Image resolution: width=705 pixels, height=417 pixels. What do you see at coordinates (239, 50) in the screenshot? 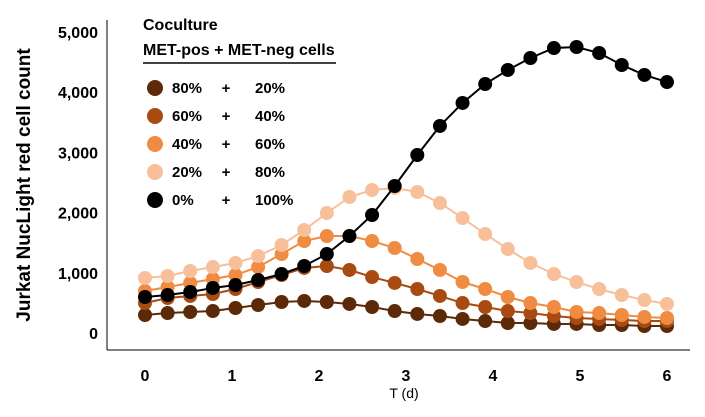
I see `legend-subtitle: MET-pos + MET-neg cells` at bounding box center [239, 50].